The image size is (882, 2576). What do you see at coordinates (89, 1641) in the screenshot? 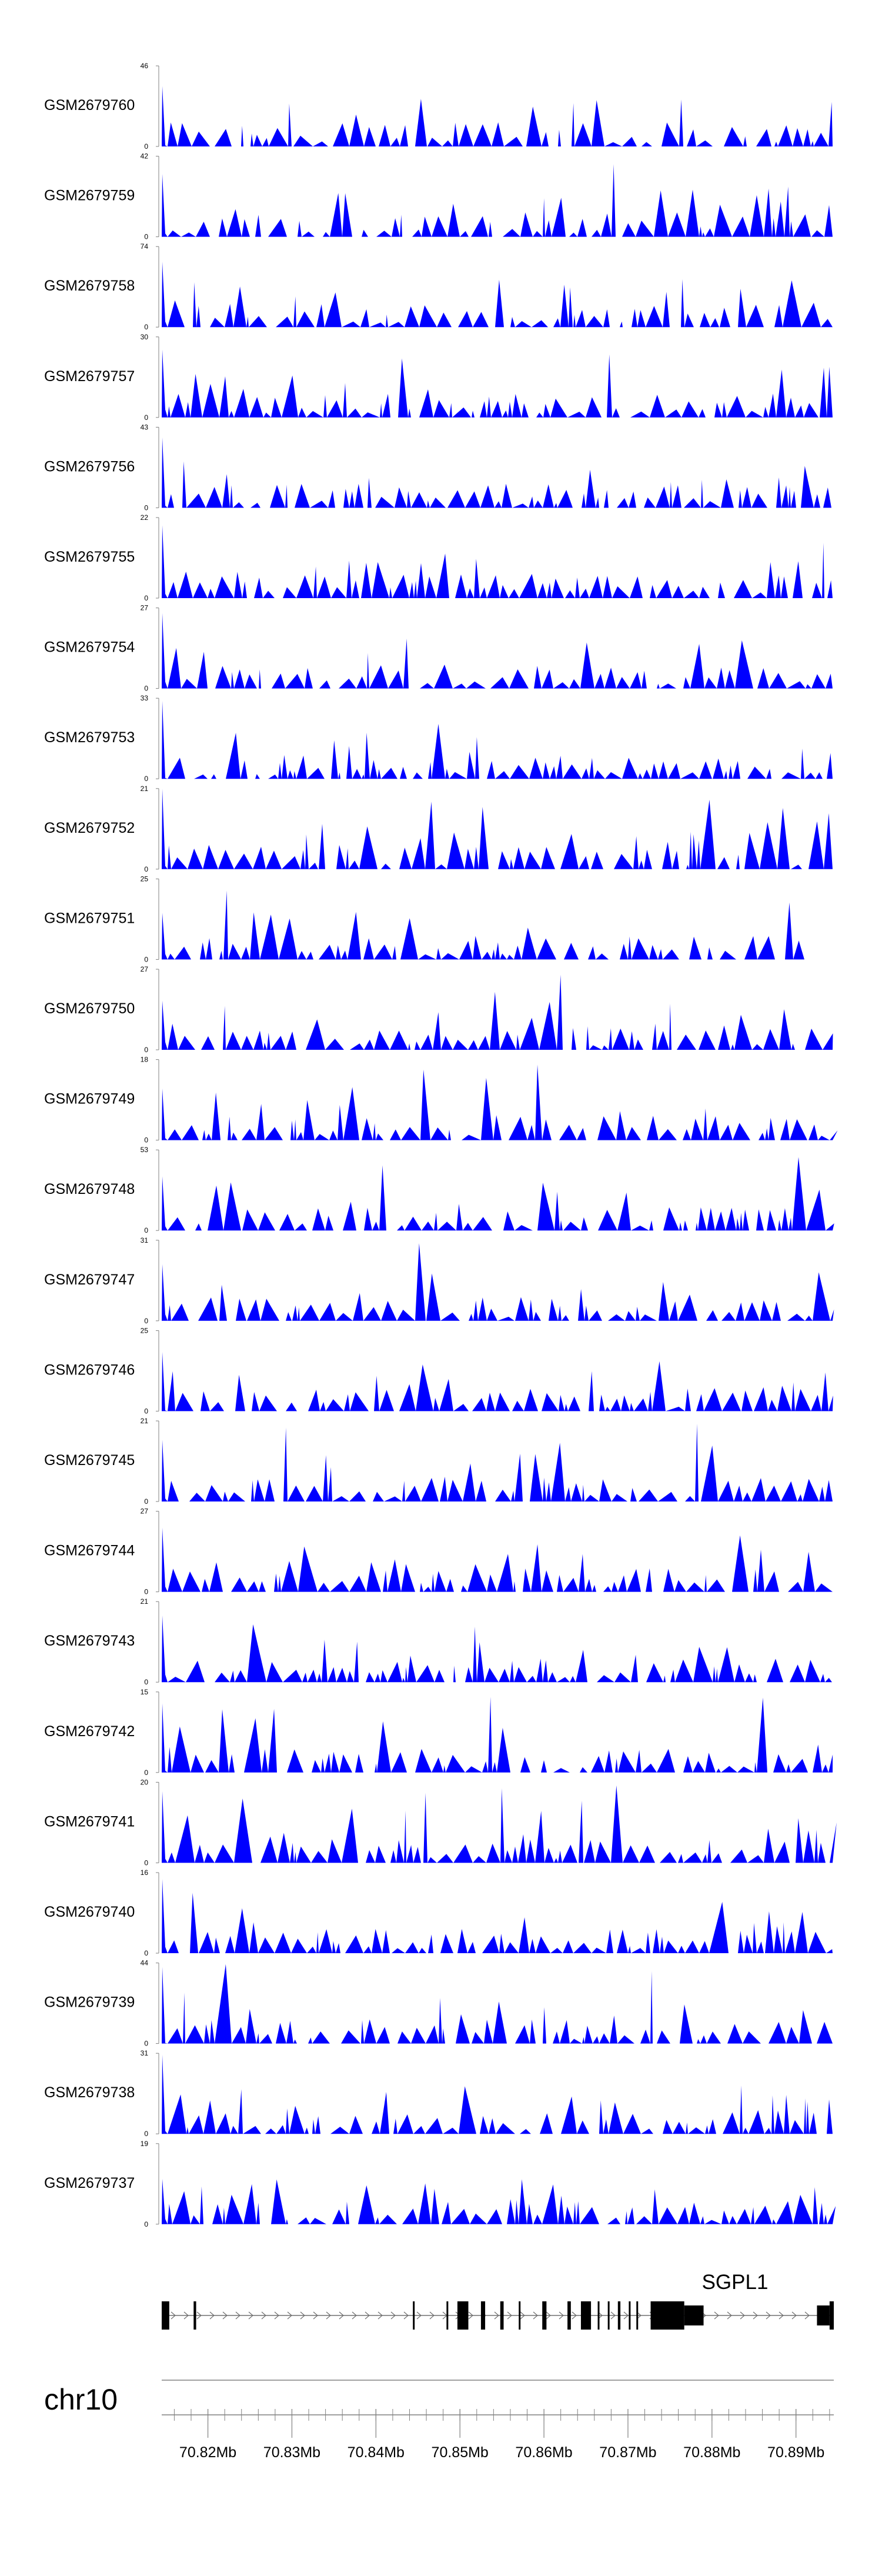
I see `track-label: GSM2679743` at bounding box center [89, 1641].